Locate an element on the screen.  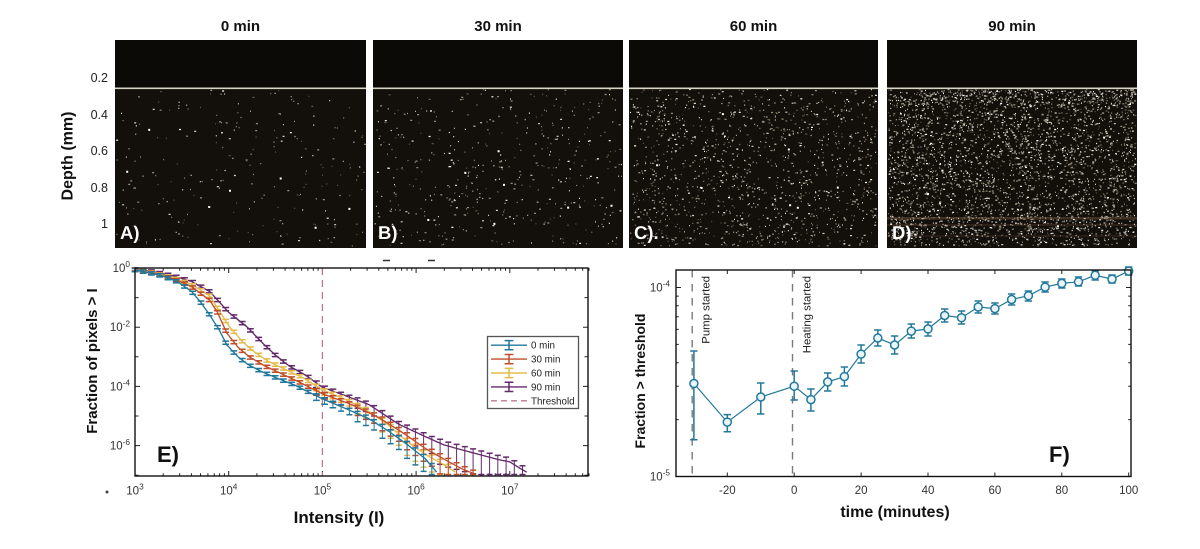
svg-text: time (minutes) is located at coordinates (894, 512).